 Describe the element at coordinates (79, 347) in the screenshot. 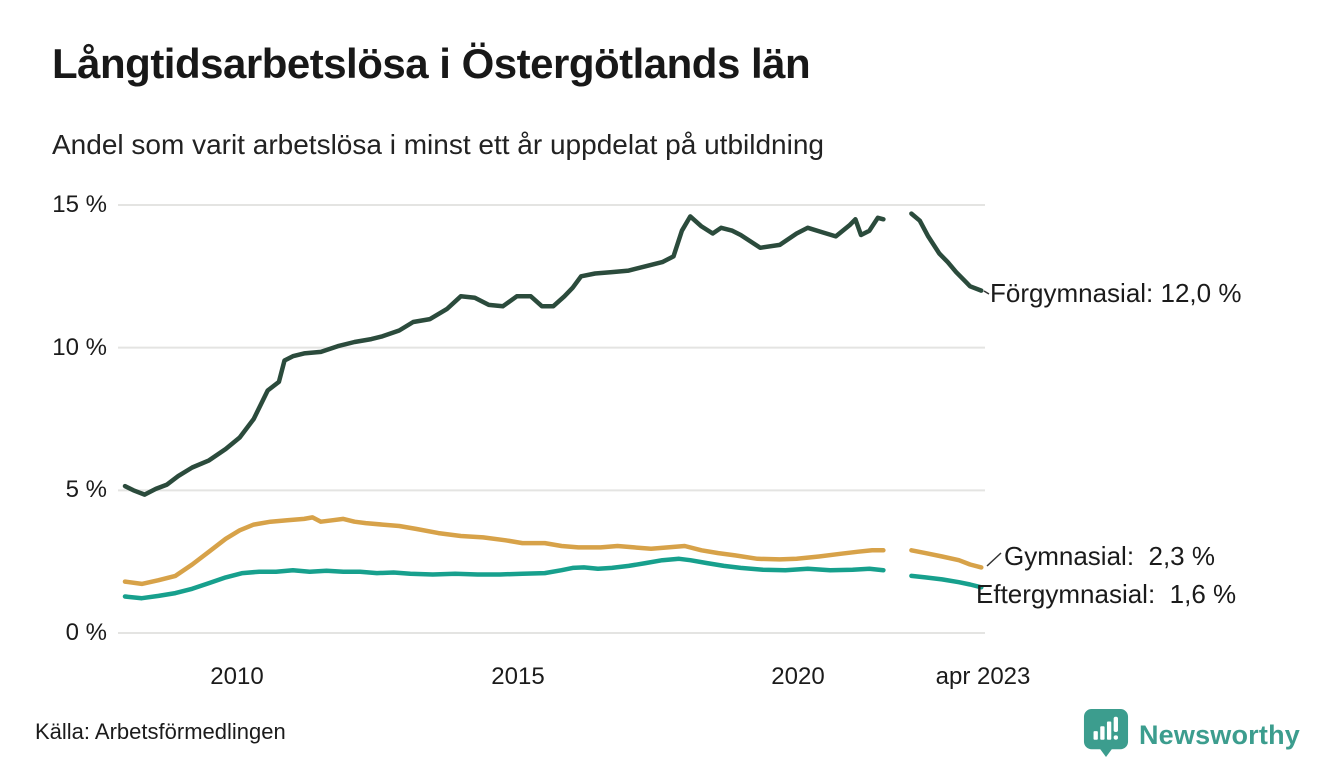

I see `y-tick-10: 10 %` at that location.